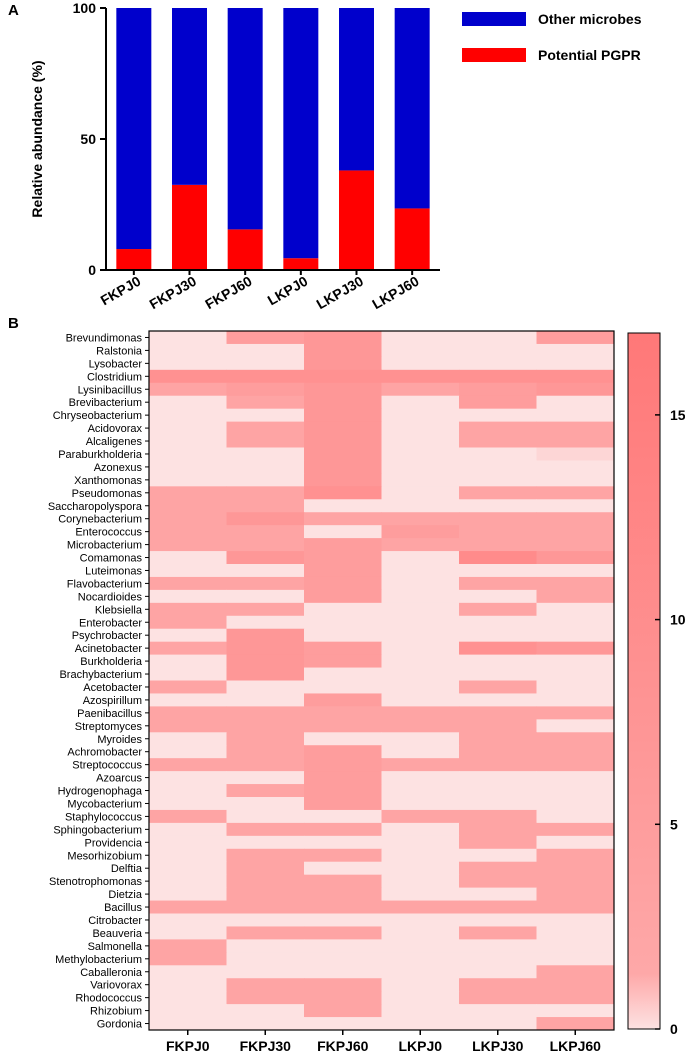 The image size is (685, 1052). What do you see at coordinates (119, 779) in the screenshot?
I see `row-label: Azoarcus` at bounding box center [119, 779].